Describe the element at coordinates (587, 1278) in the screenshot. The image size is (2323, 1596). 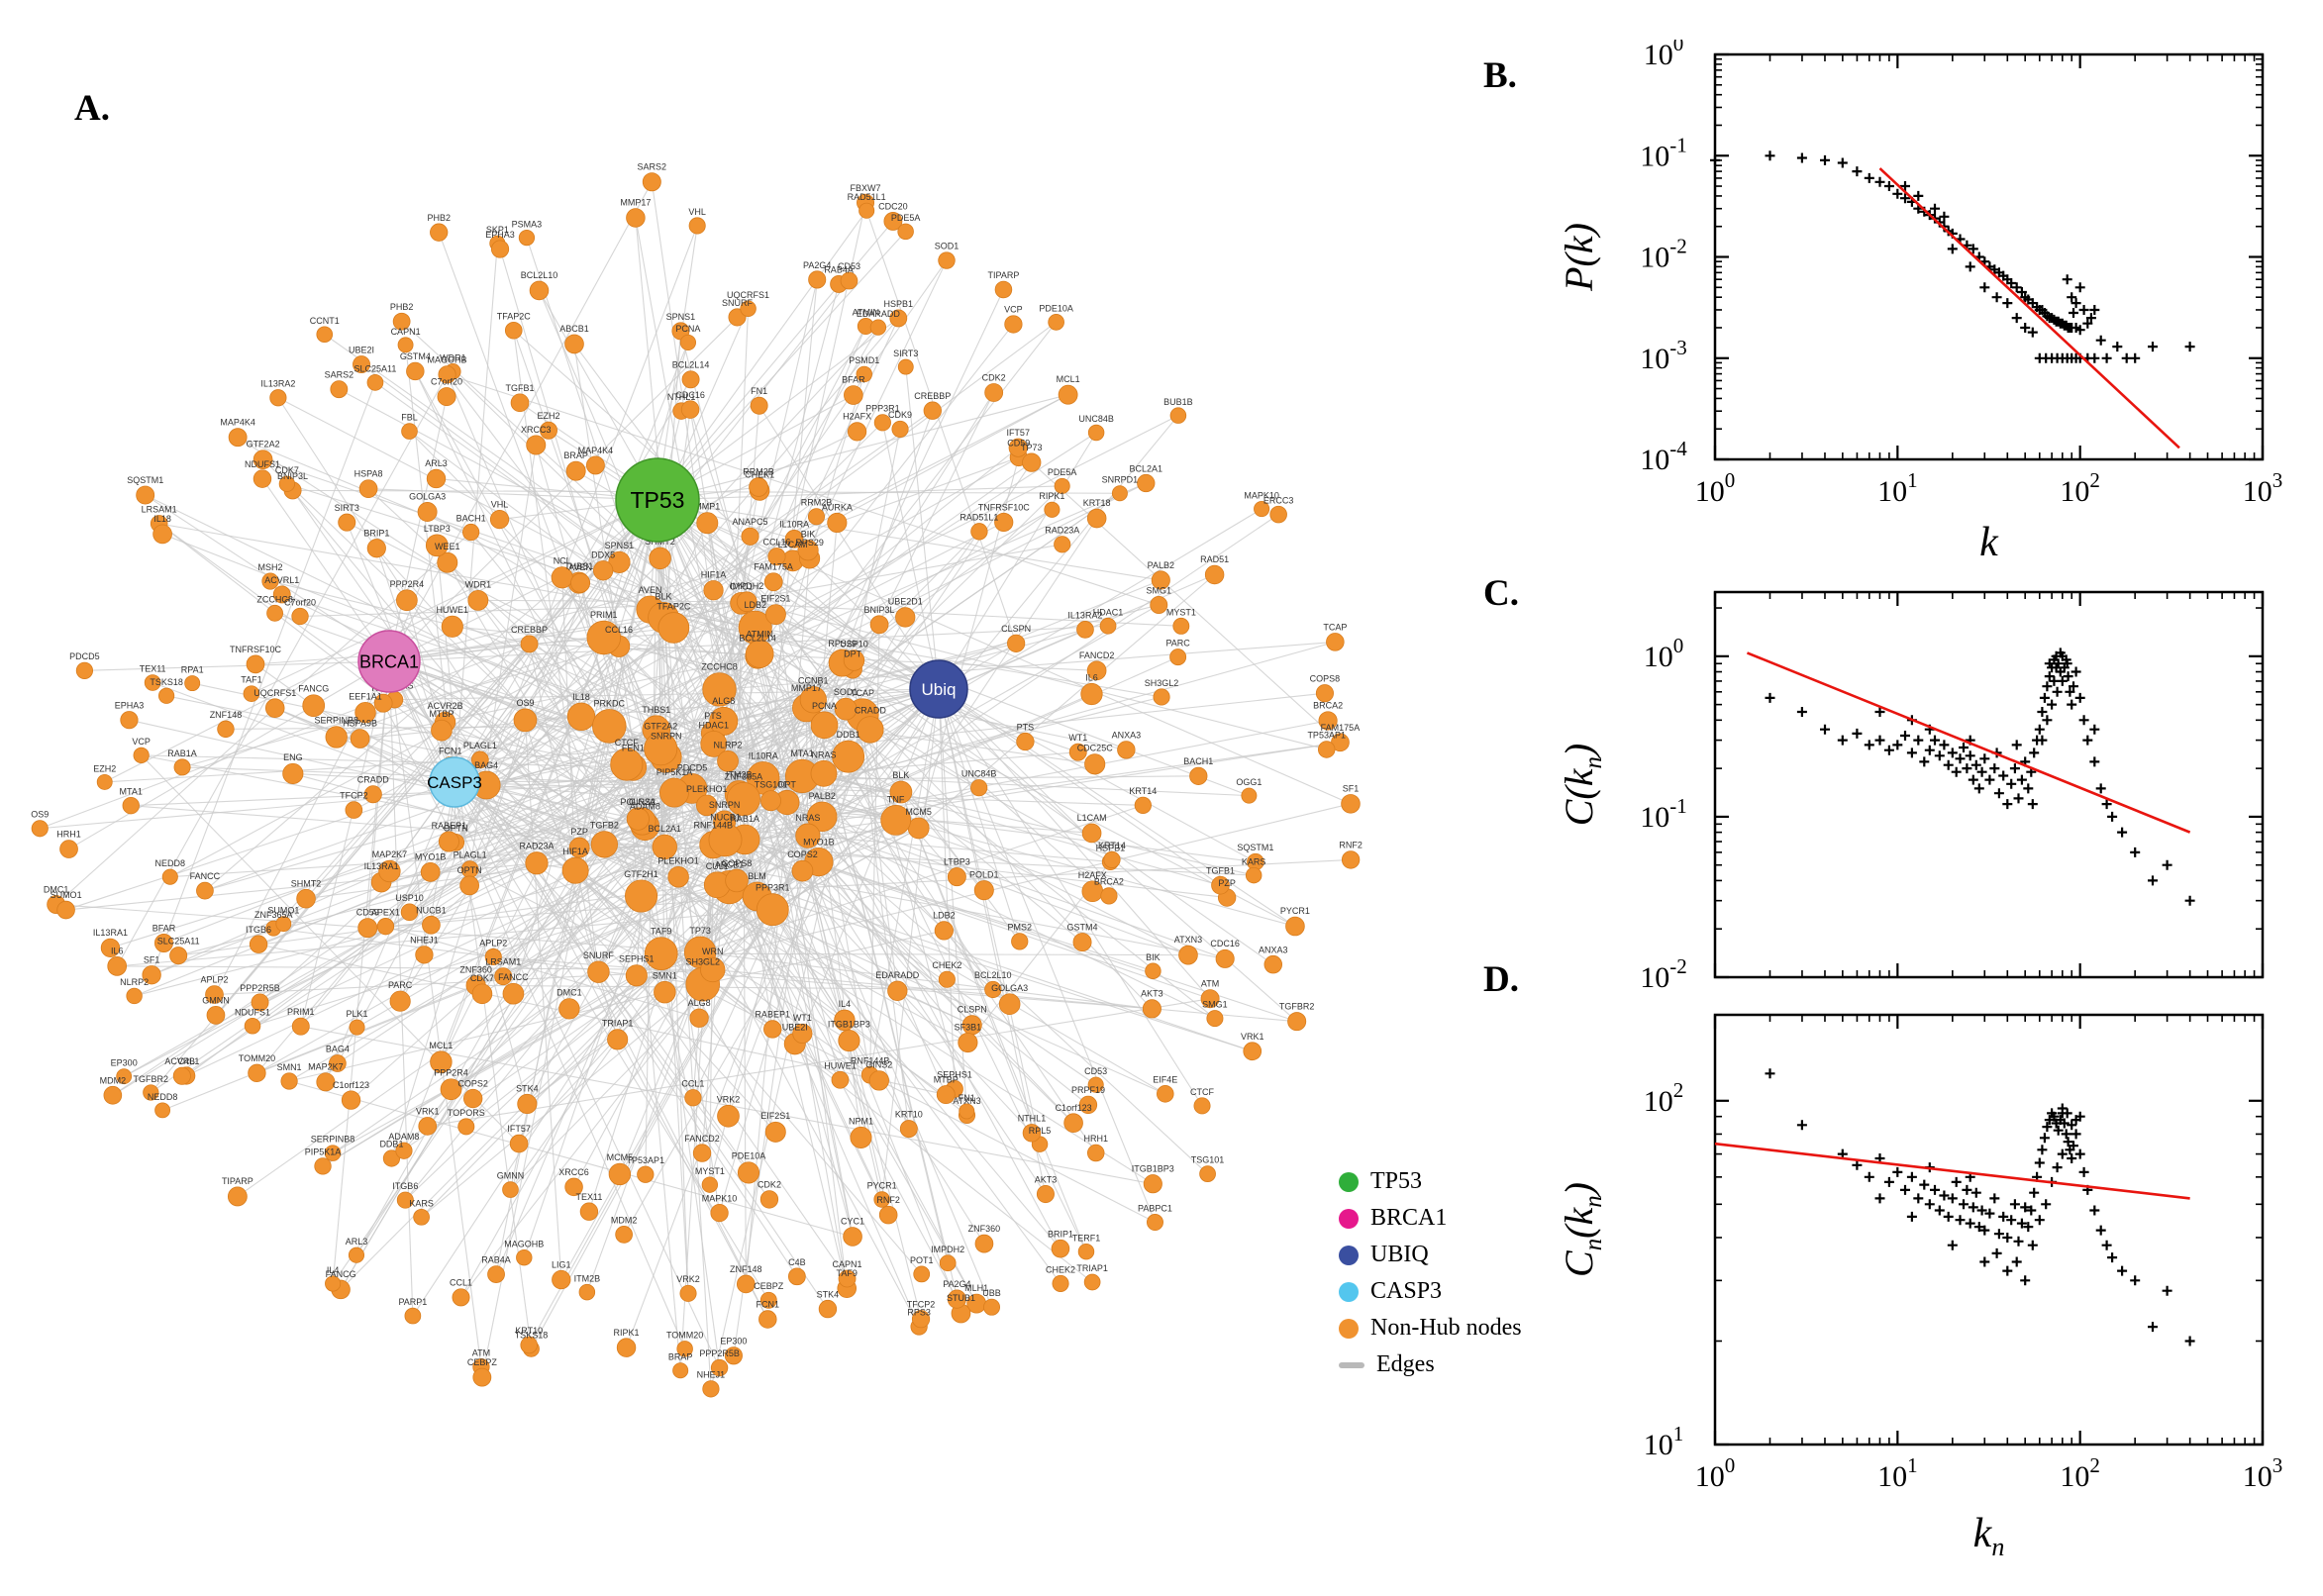
I see `network-node-label: ITM2B` at that location.